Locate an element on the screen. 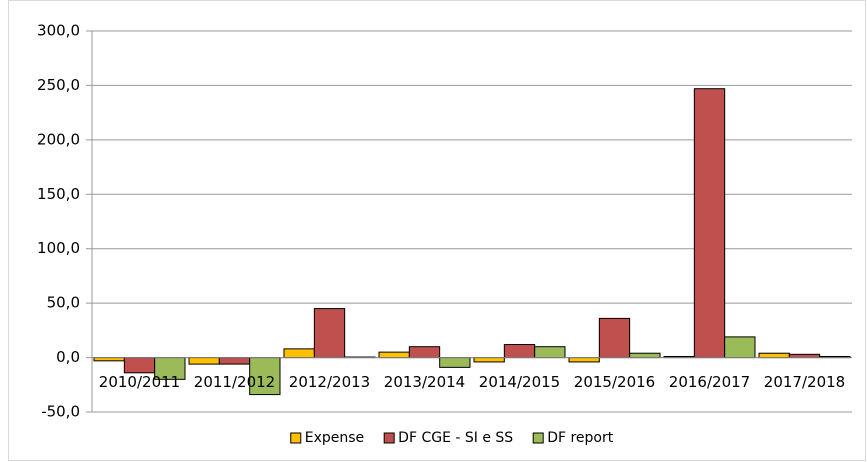 The image size is (867, 462). x-tick-label: 2017/2018 is located at coordinates (804, 382).